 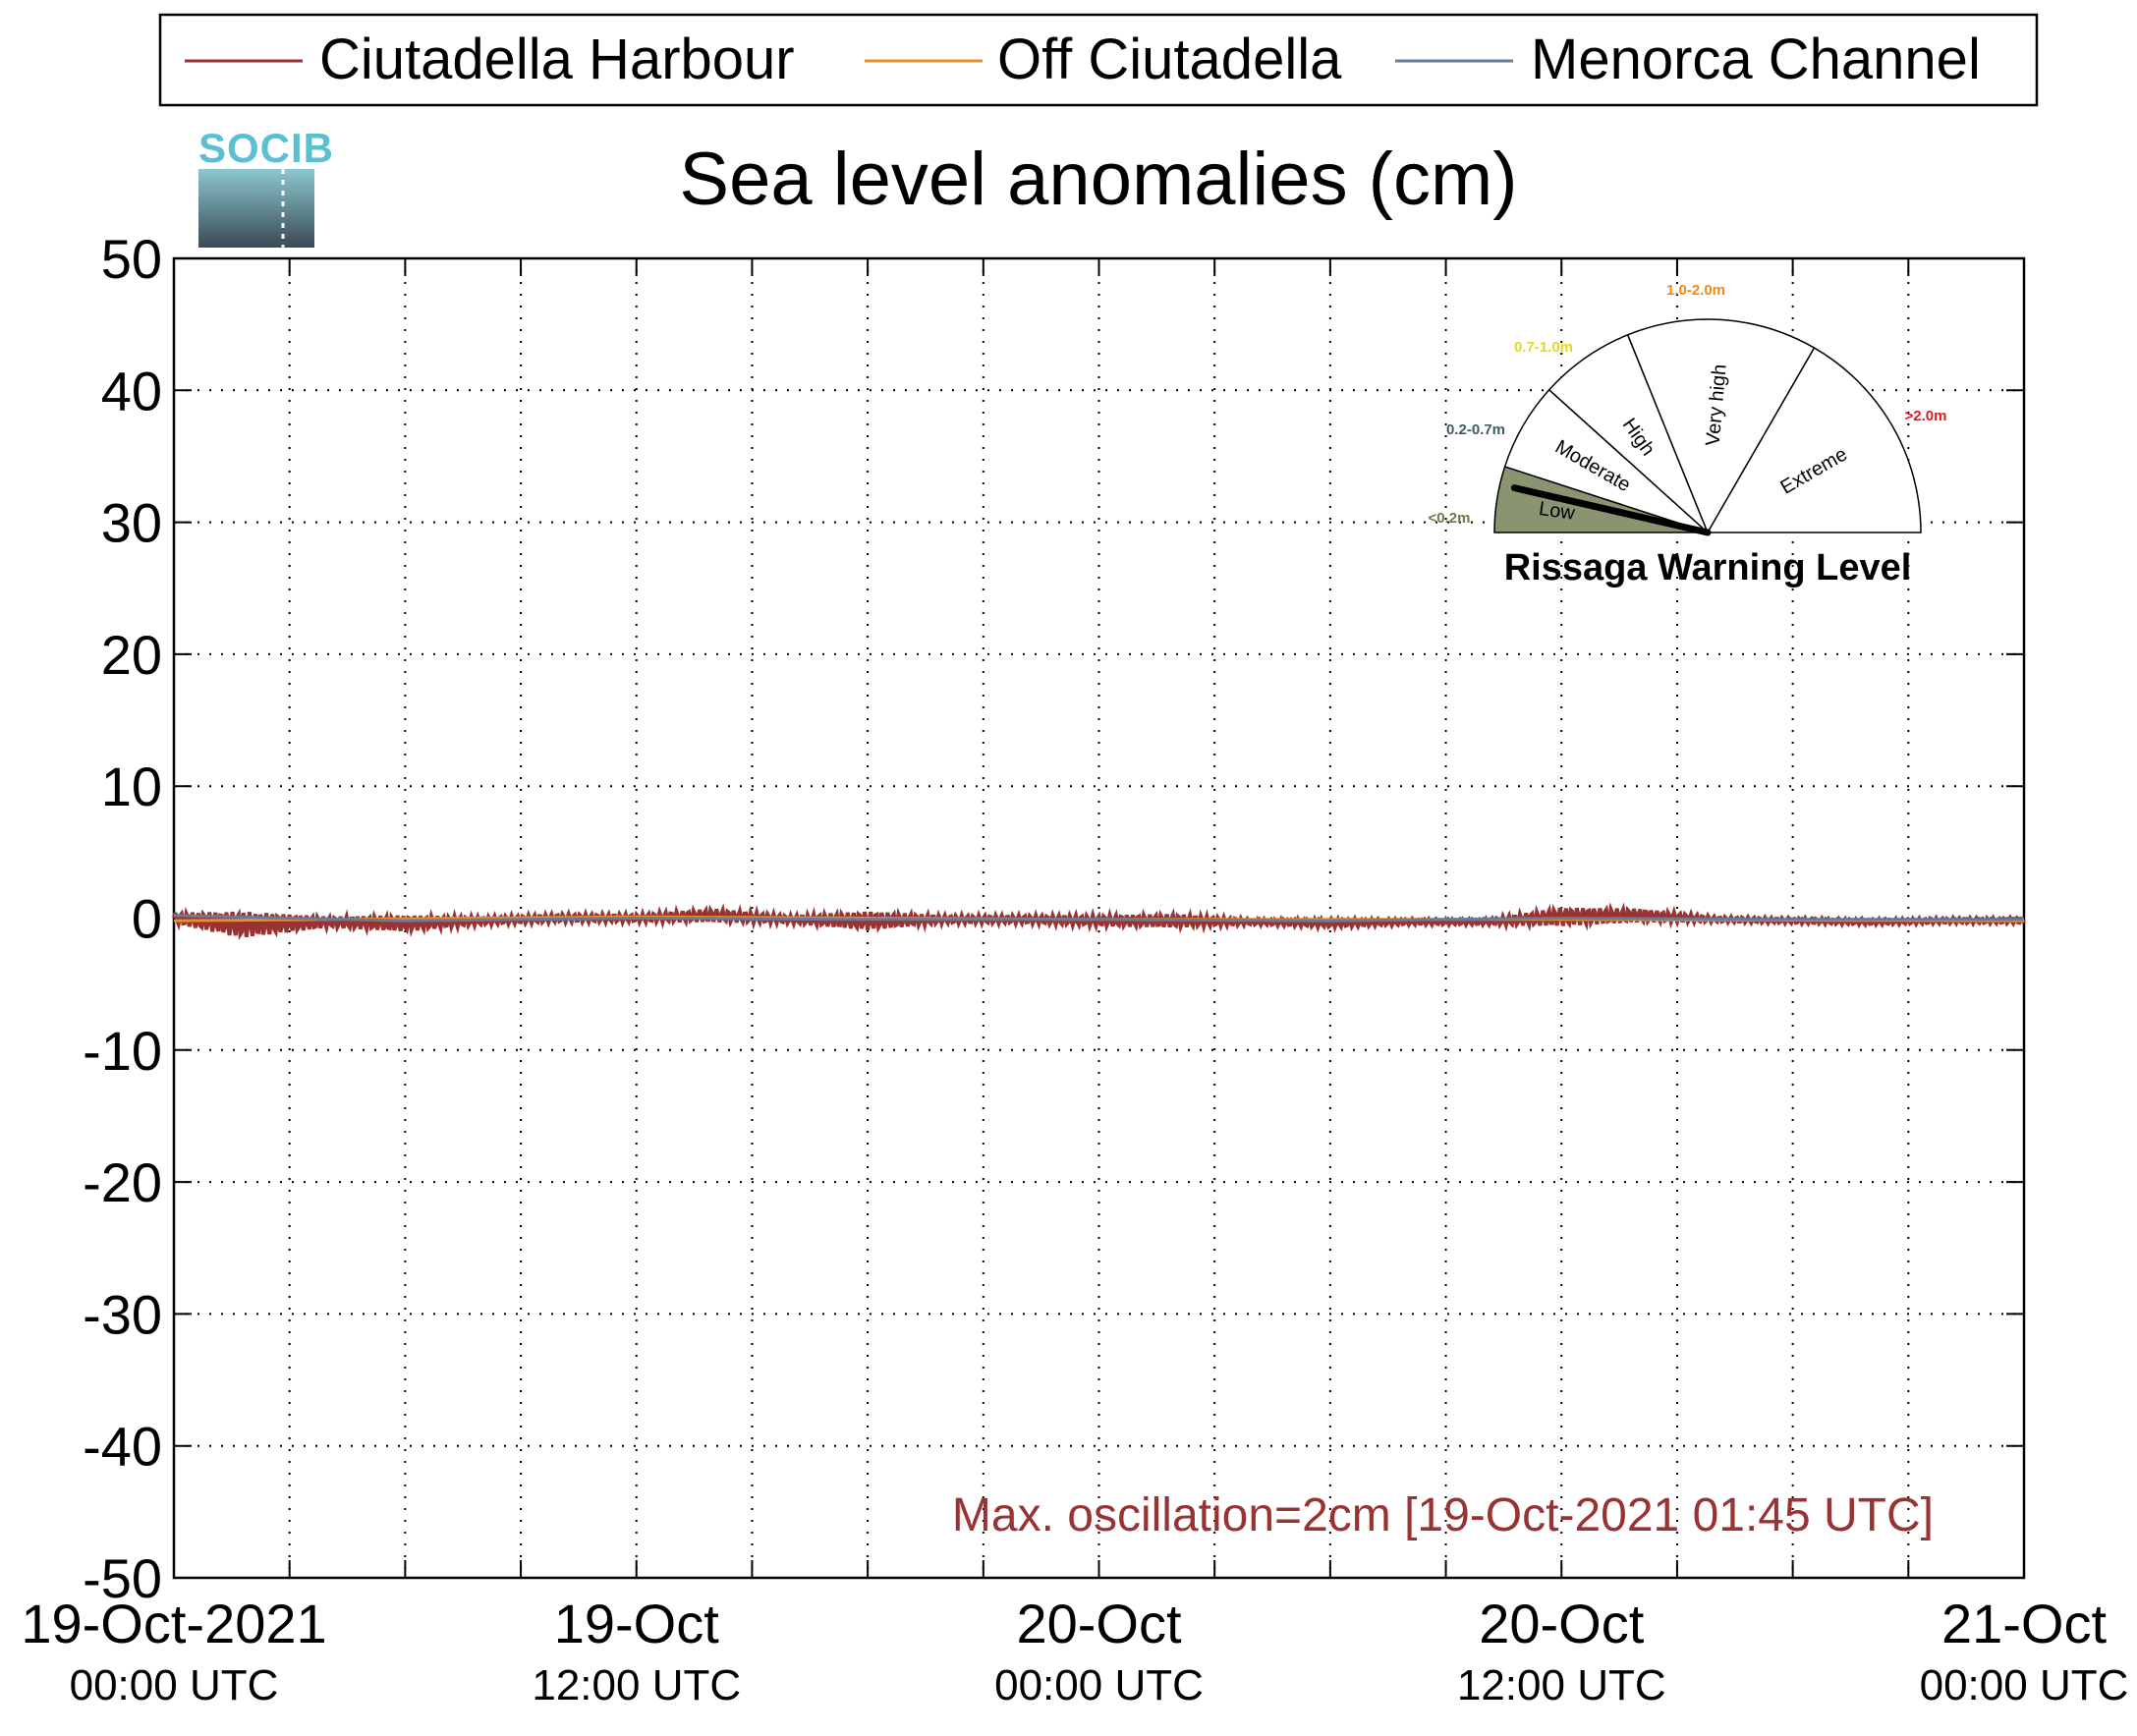 What do you see at coordinates (557, 59) in the screenshot?
I see `legend-label-ciutadella-harbour: Ciutadella Harbour` at bounding box center [557, 59].